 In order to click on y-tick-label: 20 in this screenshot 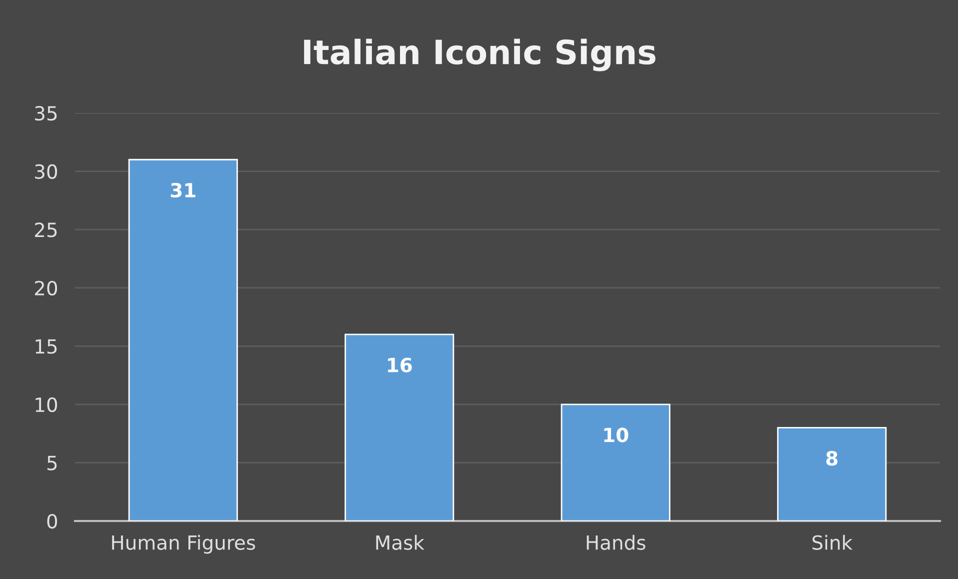, I will do `click(46, 288)`.